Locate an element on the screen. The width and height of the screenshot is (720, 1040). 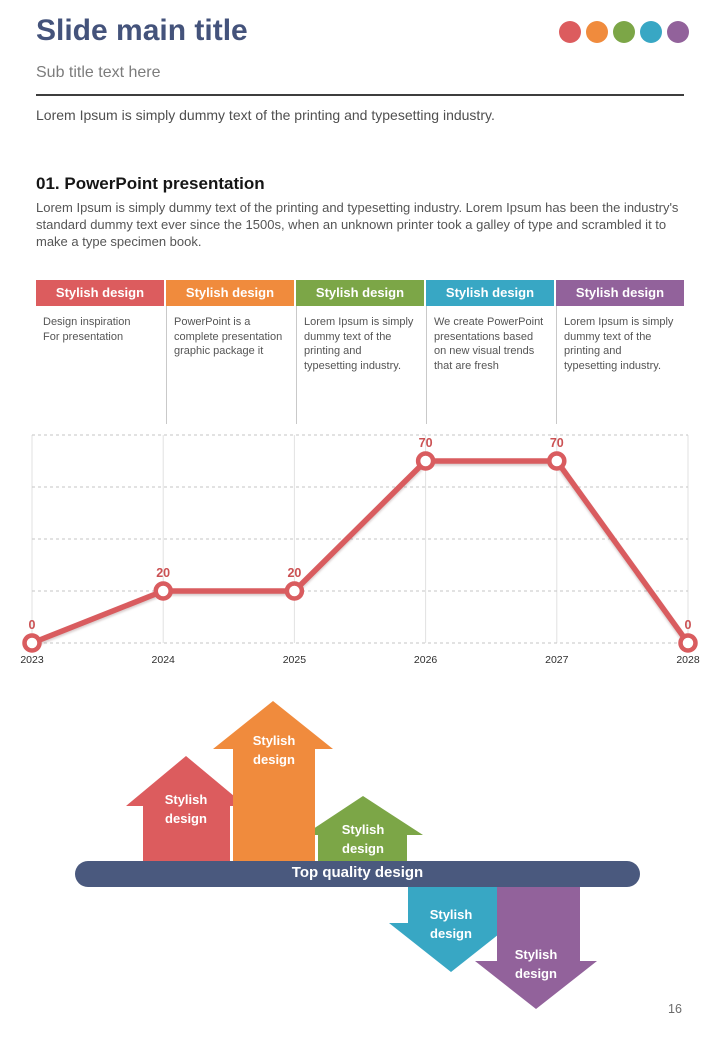
table-column-cell: Design inspiration For presentation is located at coordinates (87, 329).